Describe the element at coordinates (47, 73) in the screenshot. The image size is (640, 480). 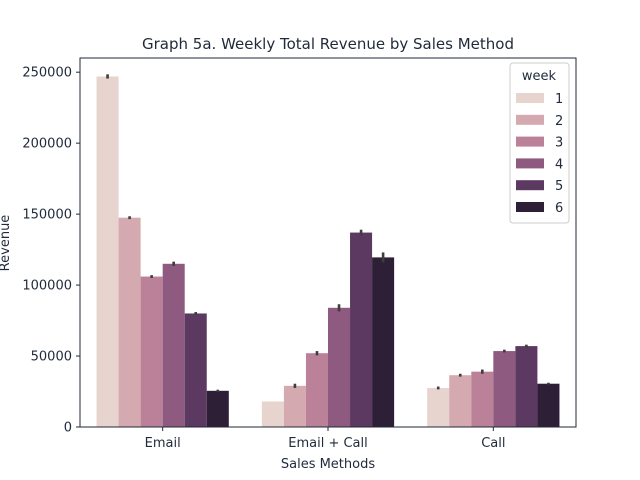
I see `y-tick-label: 250000` at that location.